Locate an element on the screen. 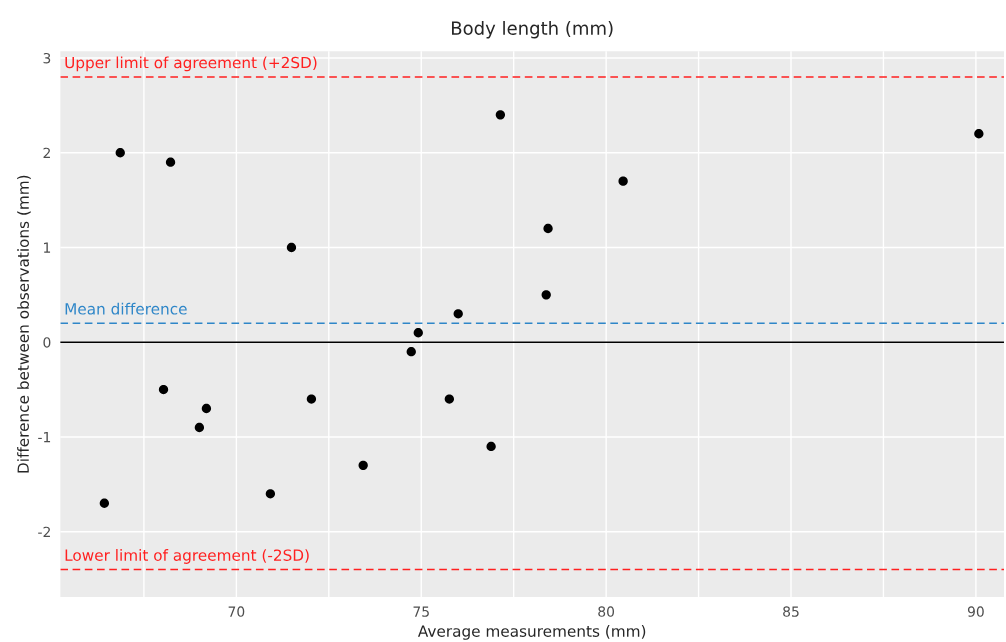  y-tick-label: 0 is located at coordinates (47, 342).